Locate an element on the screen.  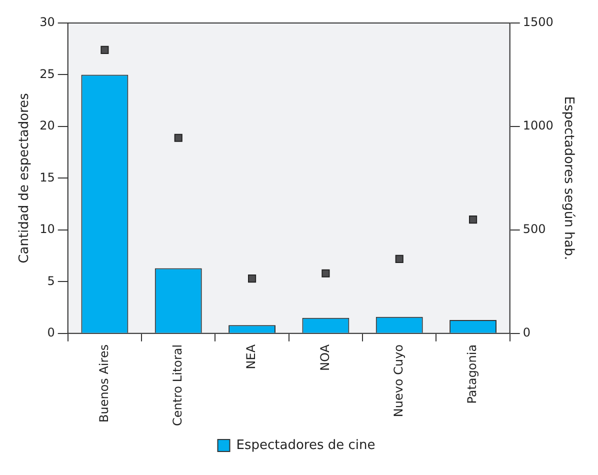
x-tick-label: NOA is located at coordinates (325, 357).